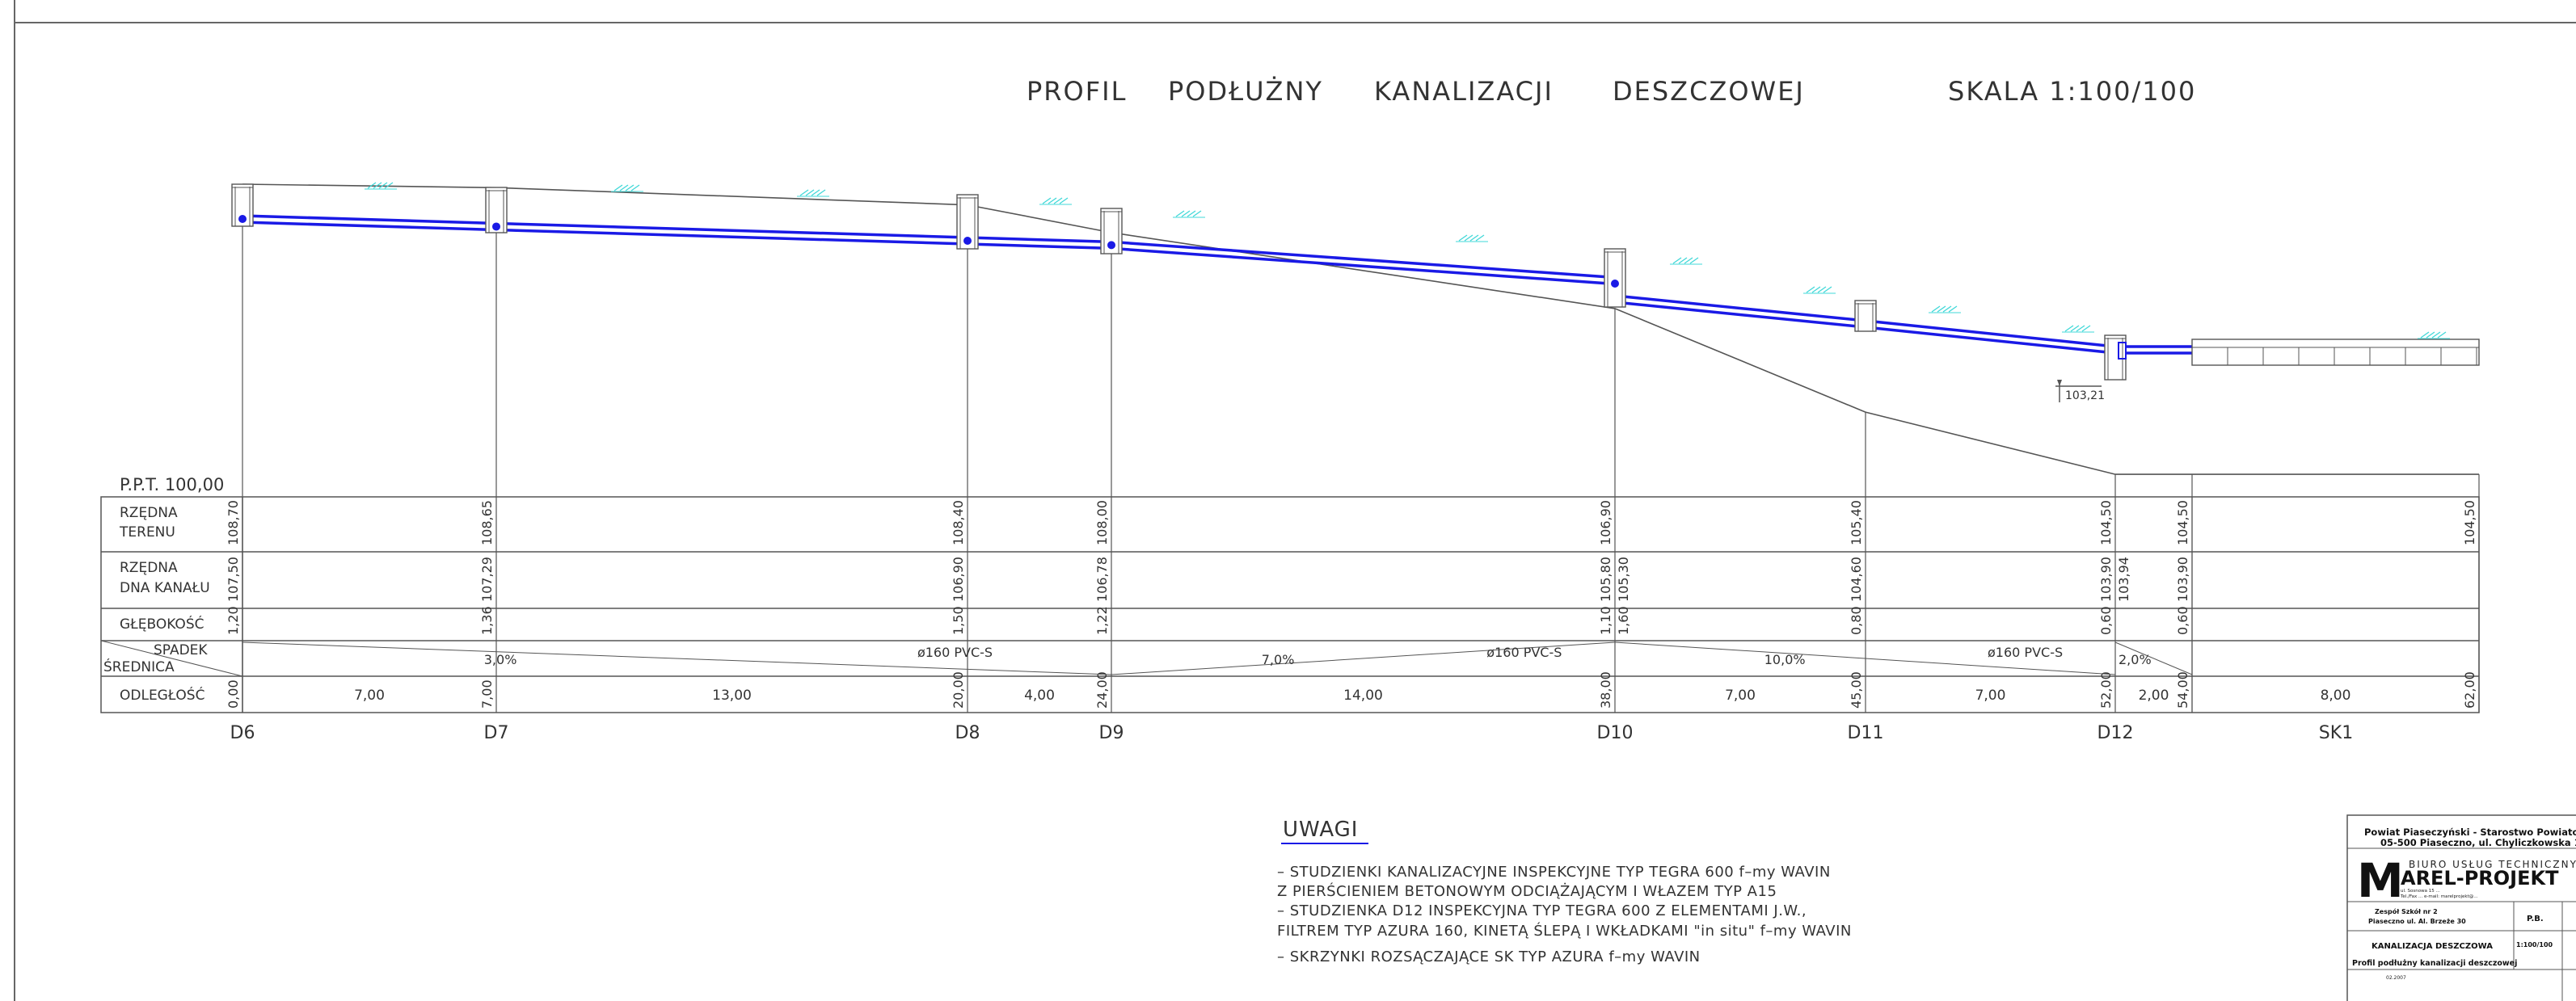 The width and height of the screenshot is (2576, 1001). What do you see at coordinates (2535, 944) in the screenshot?
I see `title-block-scale: 1:100/100` at bounding box center [2535, 944].